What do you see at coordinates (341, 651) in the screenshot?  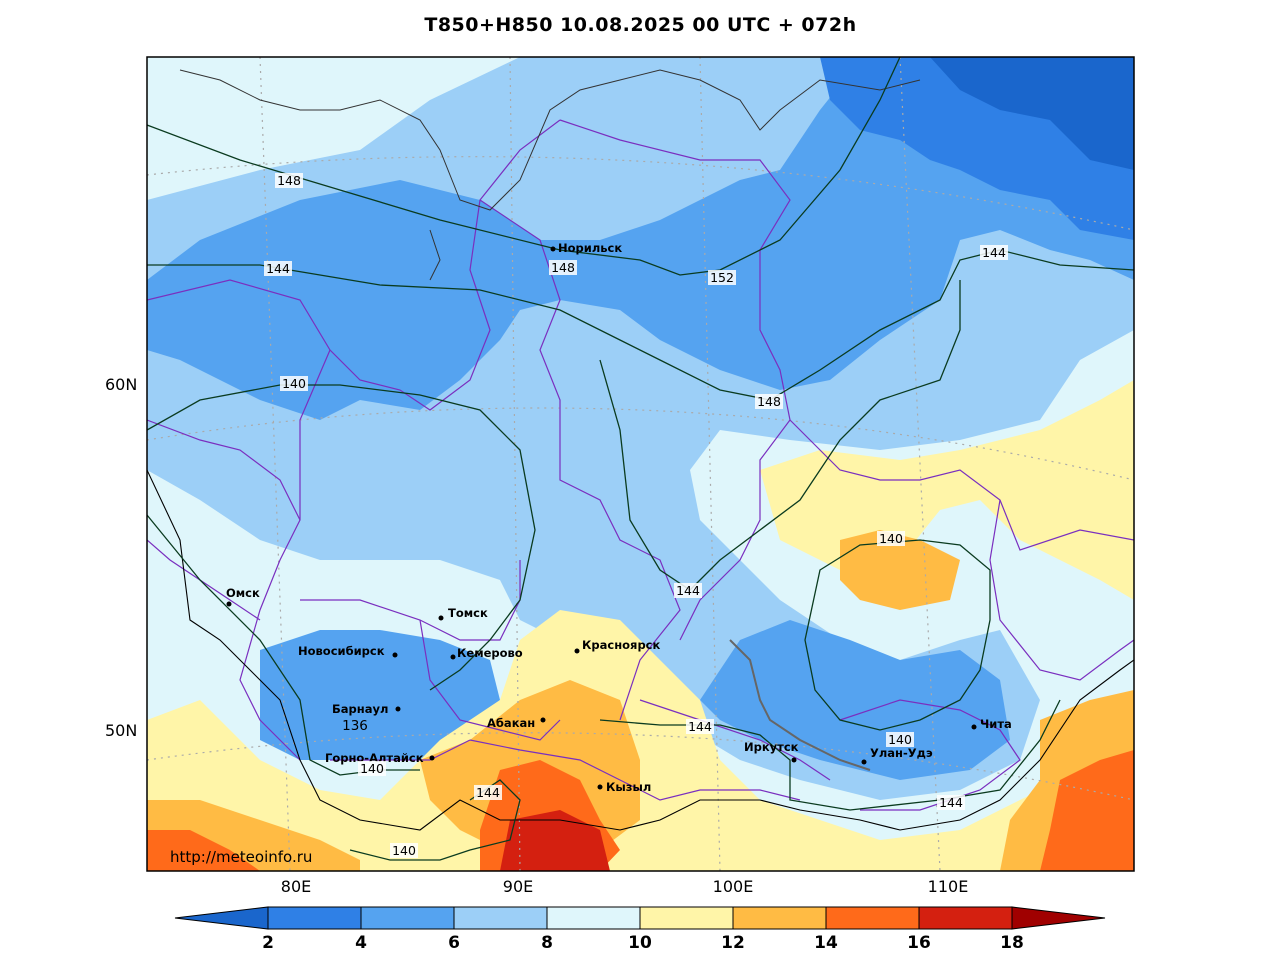 I see `city-novosibirsk: Новосибирск` at bounding box center [341, 651].